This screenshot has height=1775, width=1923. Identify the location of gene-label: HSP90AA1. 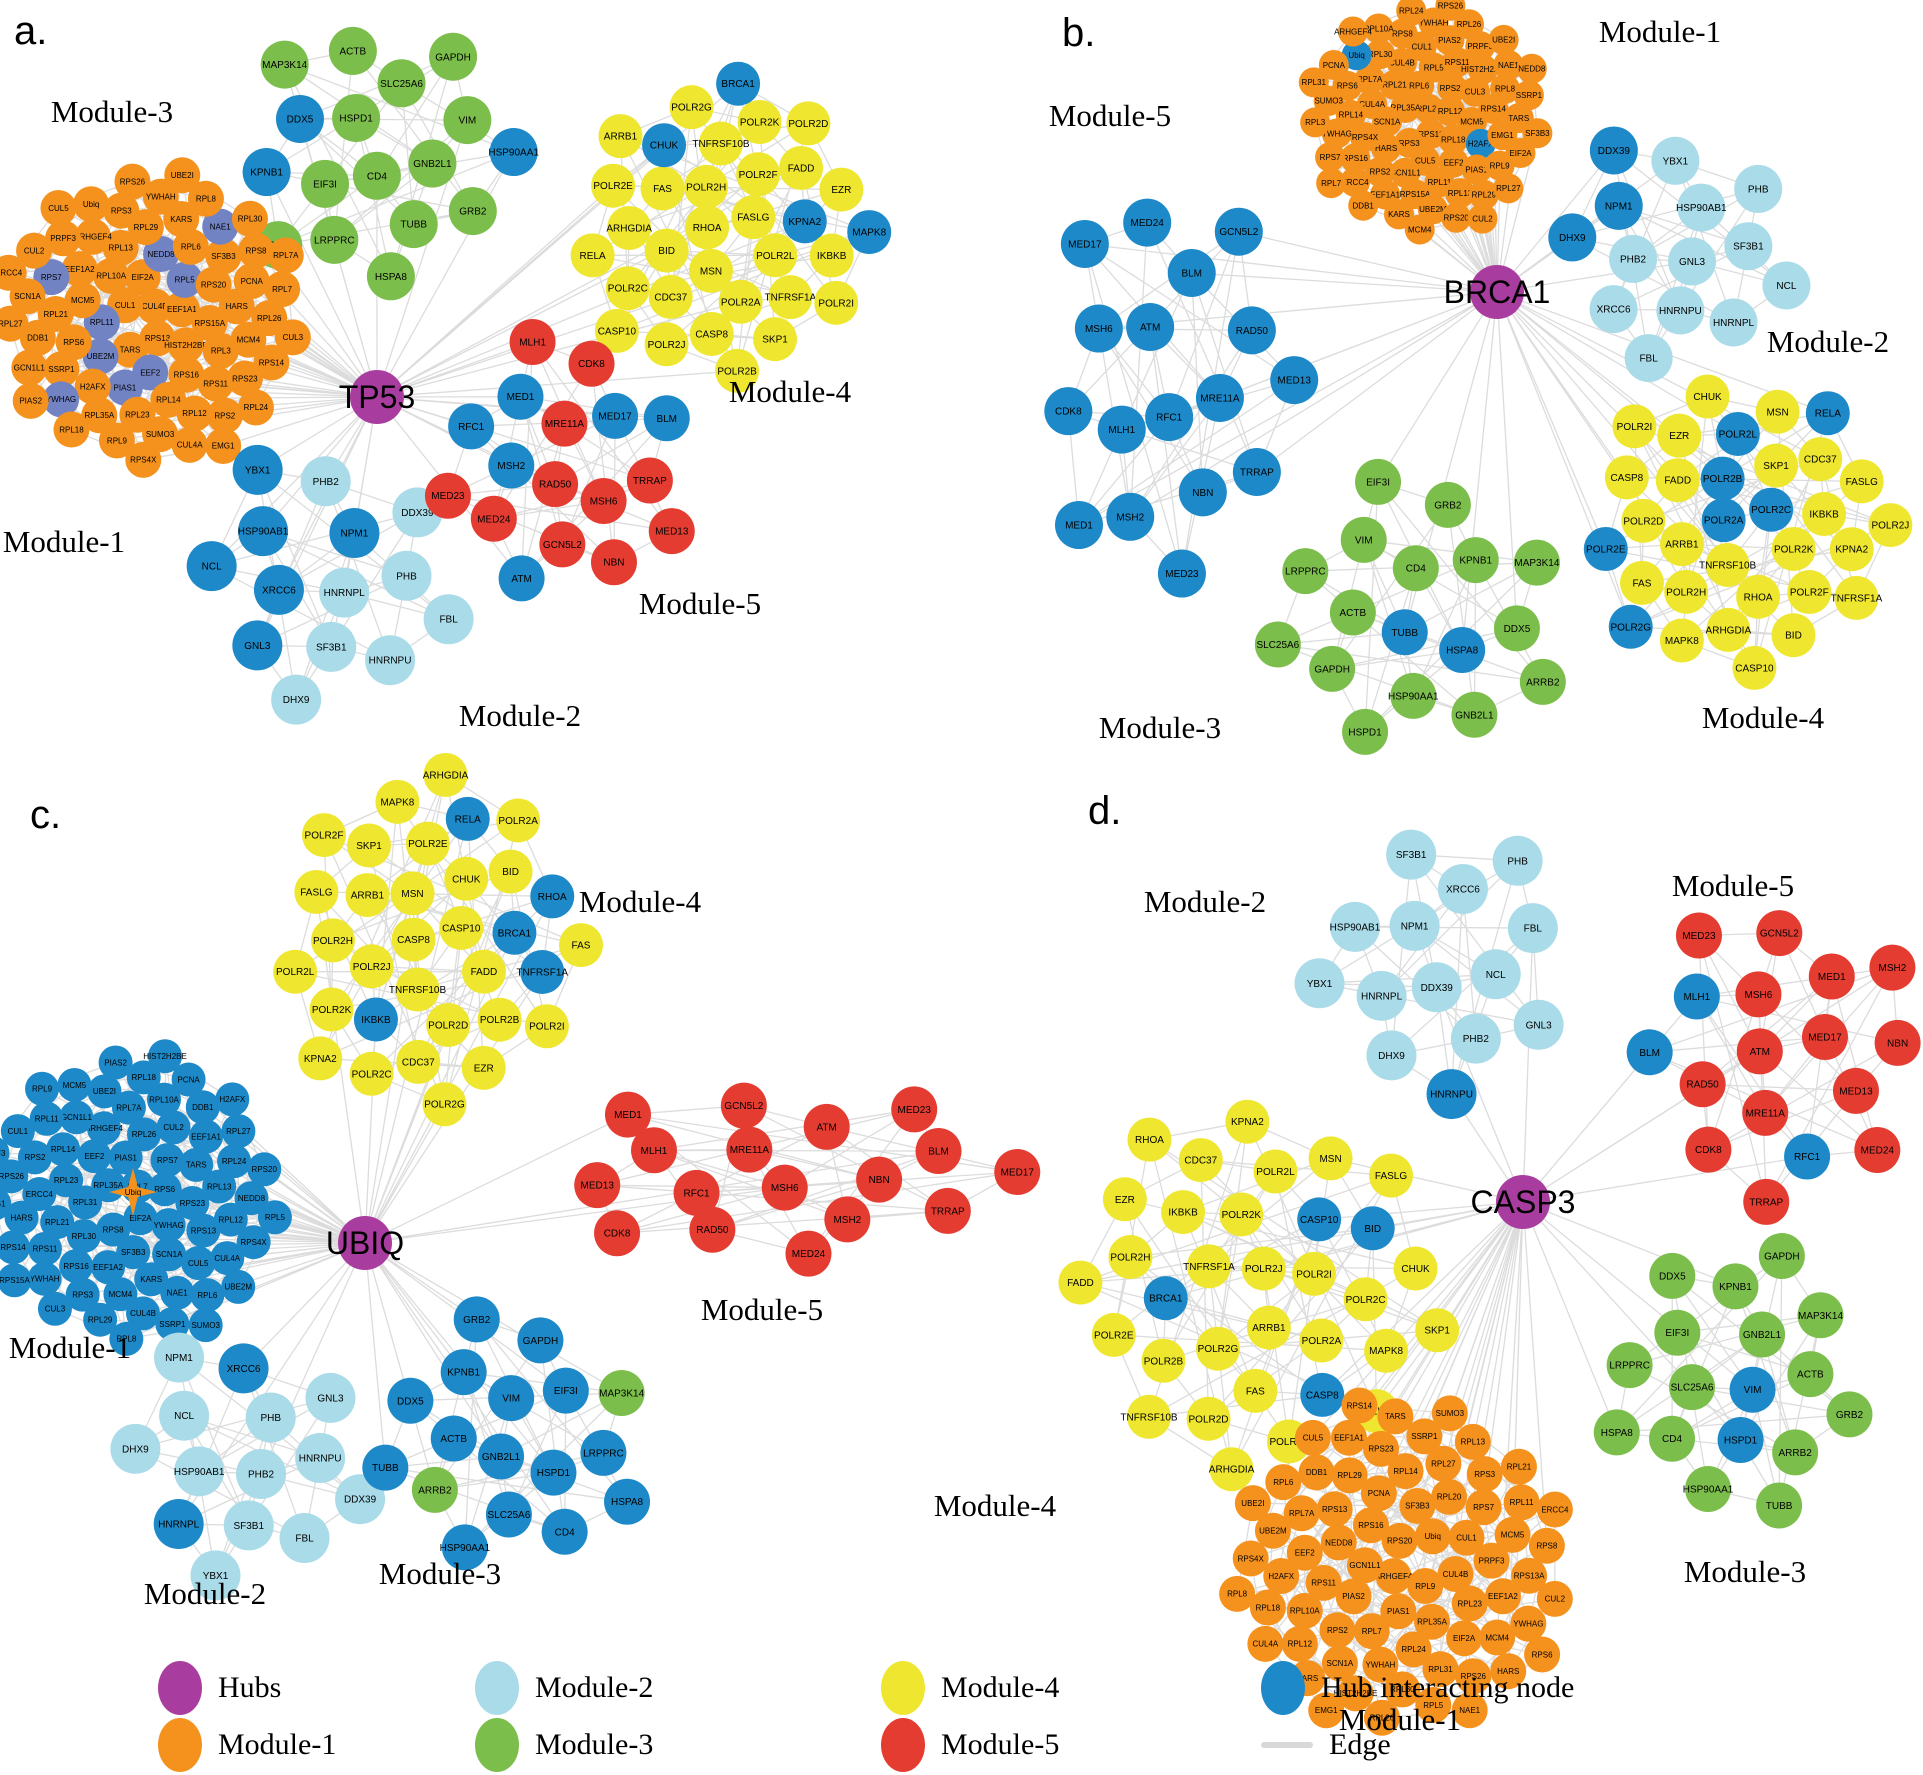
(1708, 1489).